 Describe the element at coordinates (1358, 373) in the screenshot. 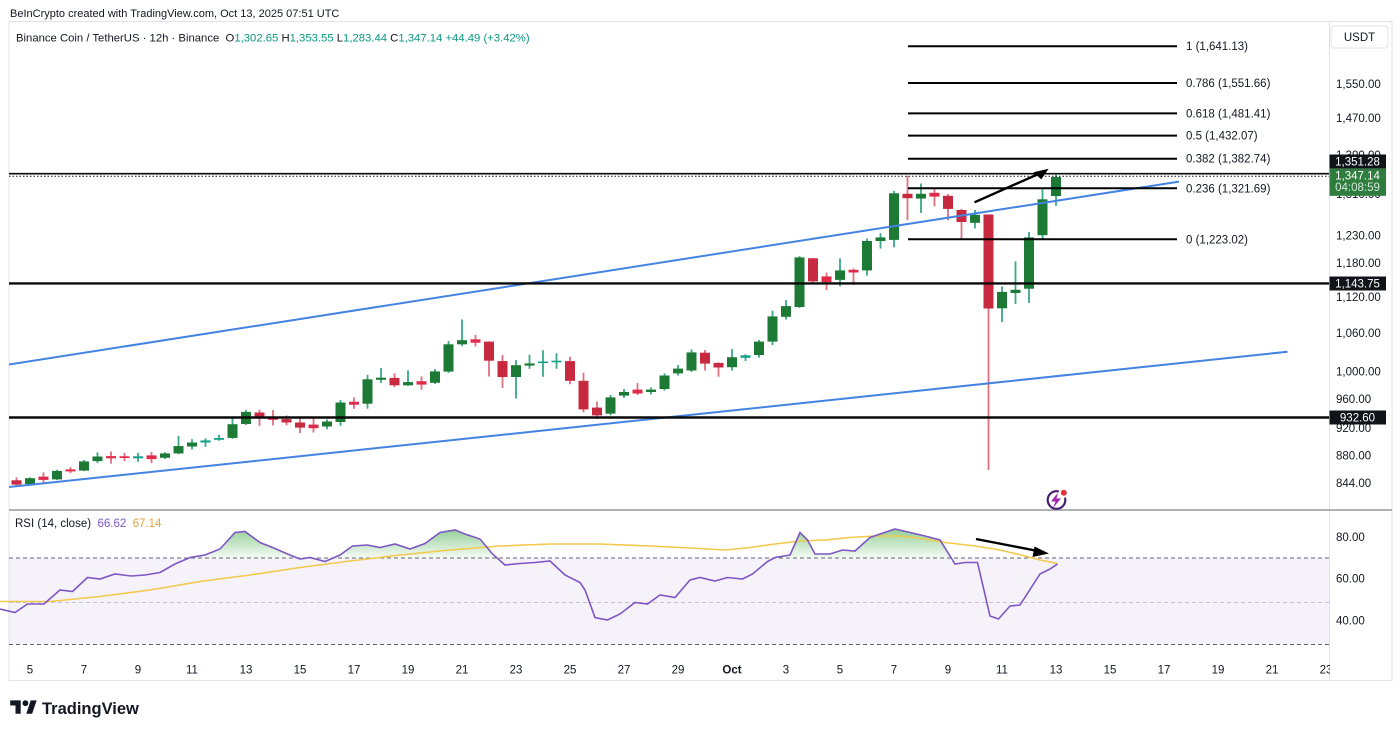

I see `svg-text: 1,000.00` at that location.